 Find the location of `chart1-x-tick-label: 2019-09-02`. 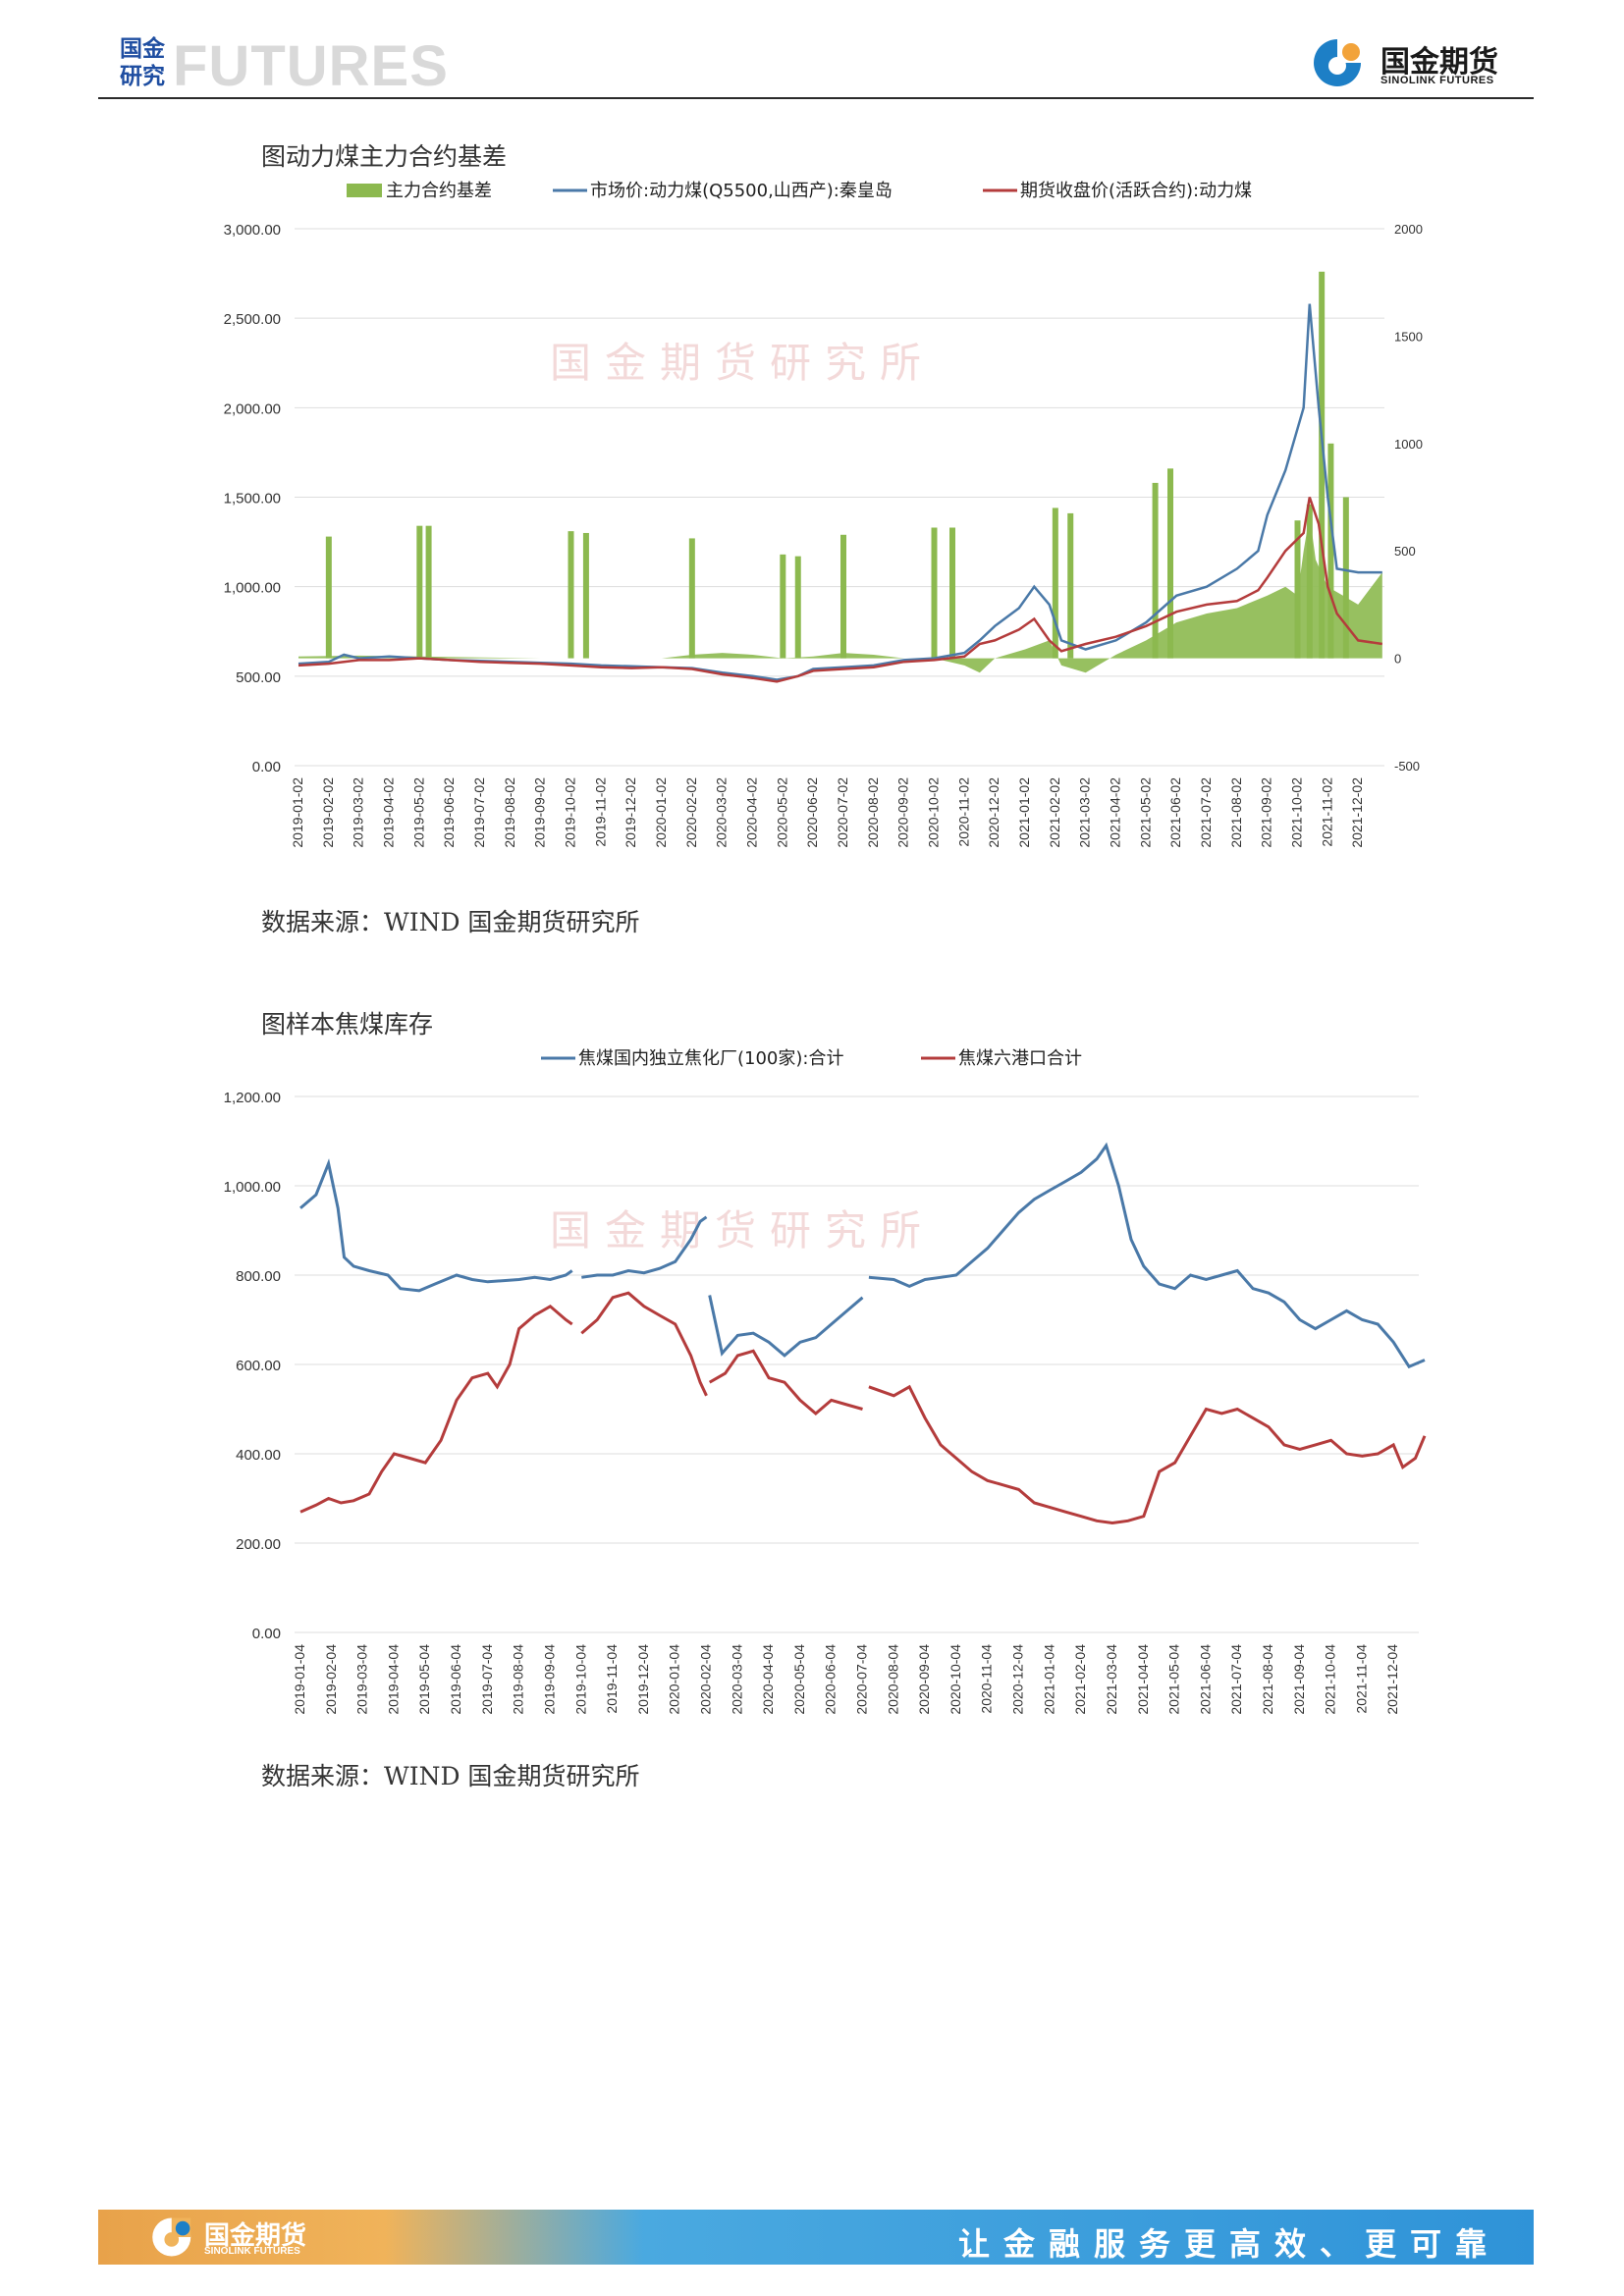

chart1-x-tick-label: 2019-09-02 is located at coordinates (540, 812).